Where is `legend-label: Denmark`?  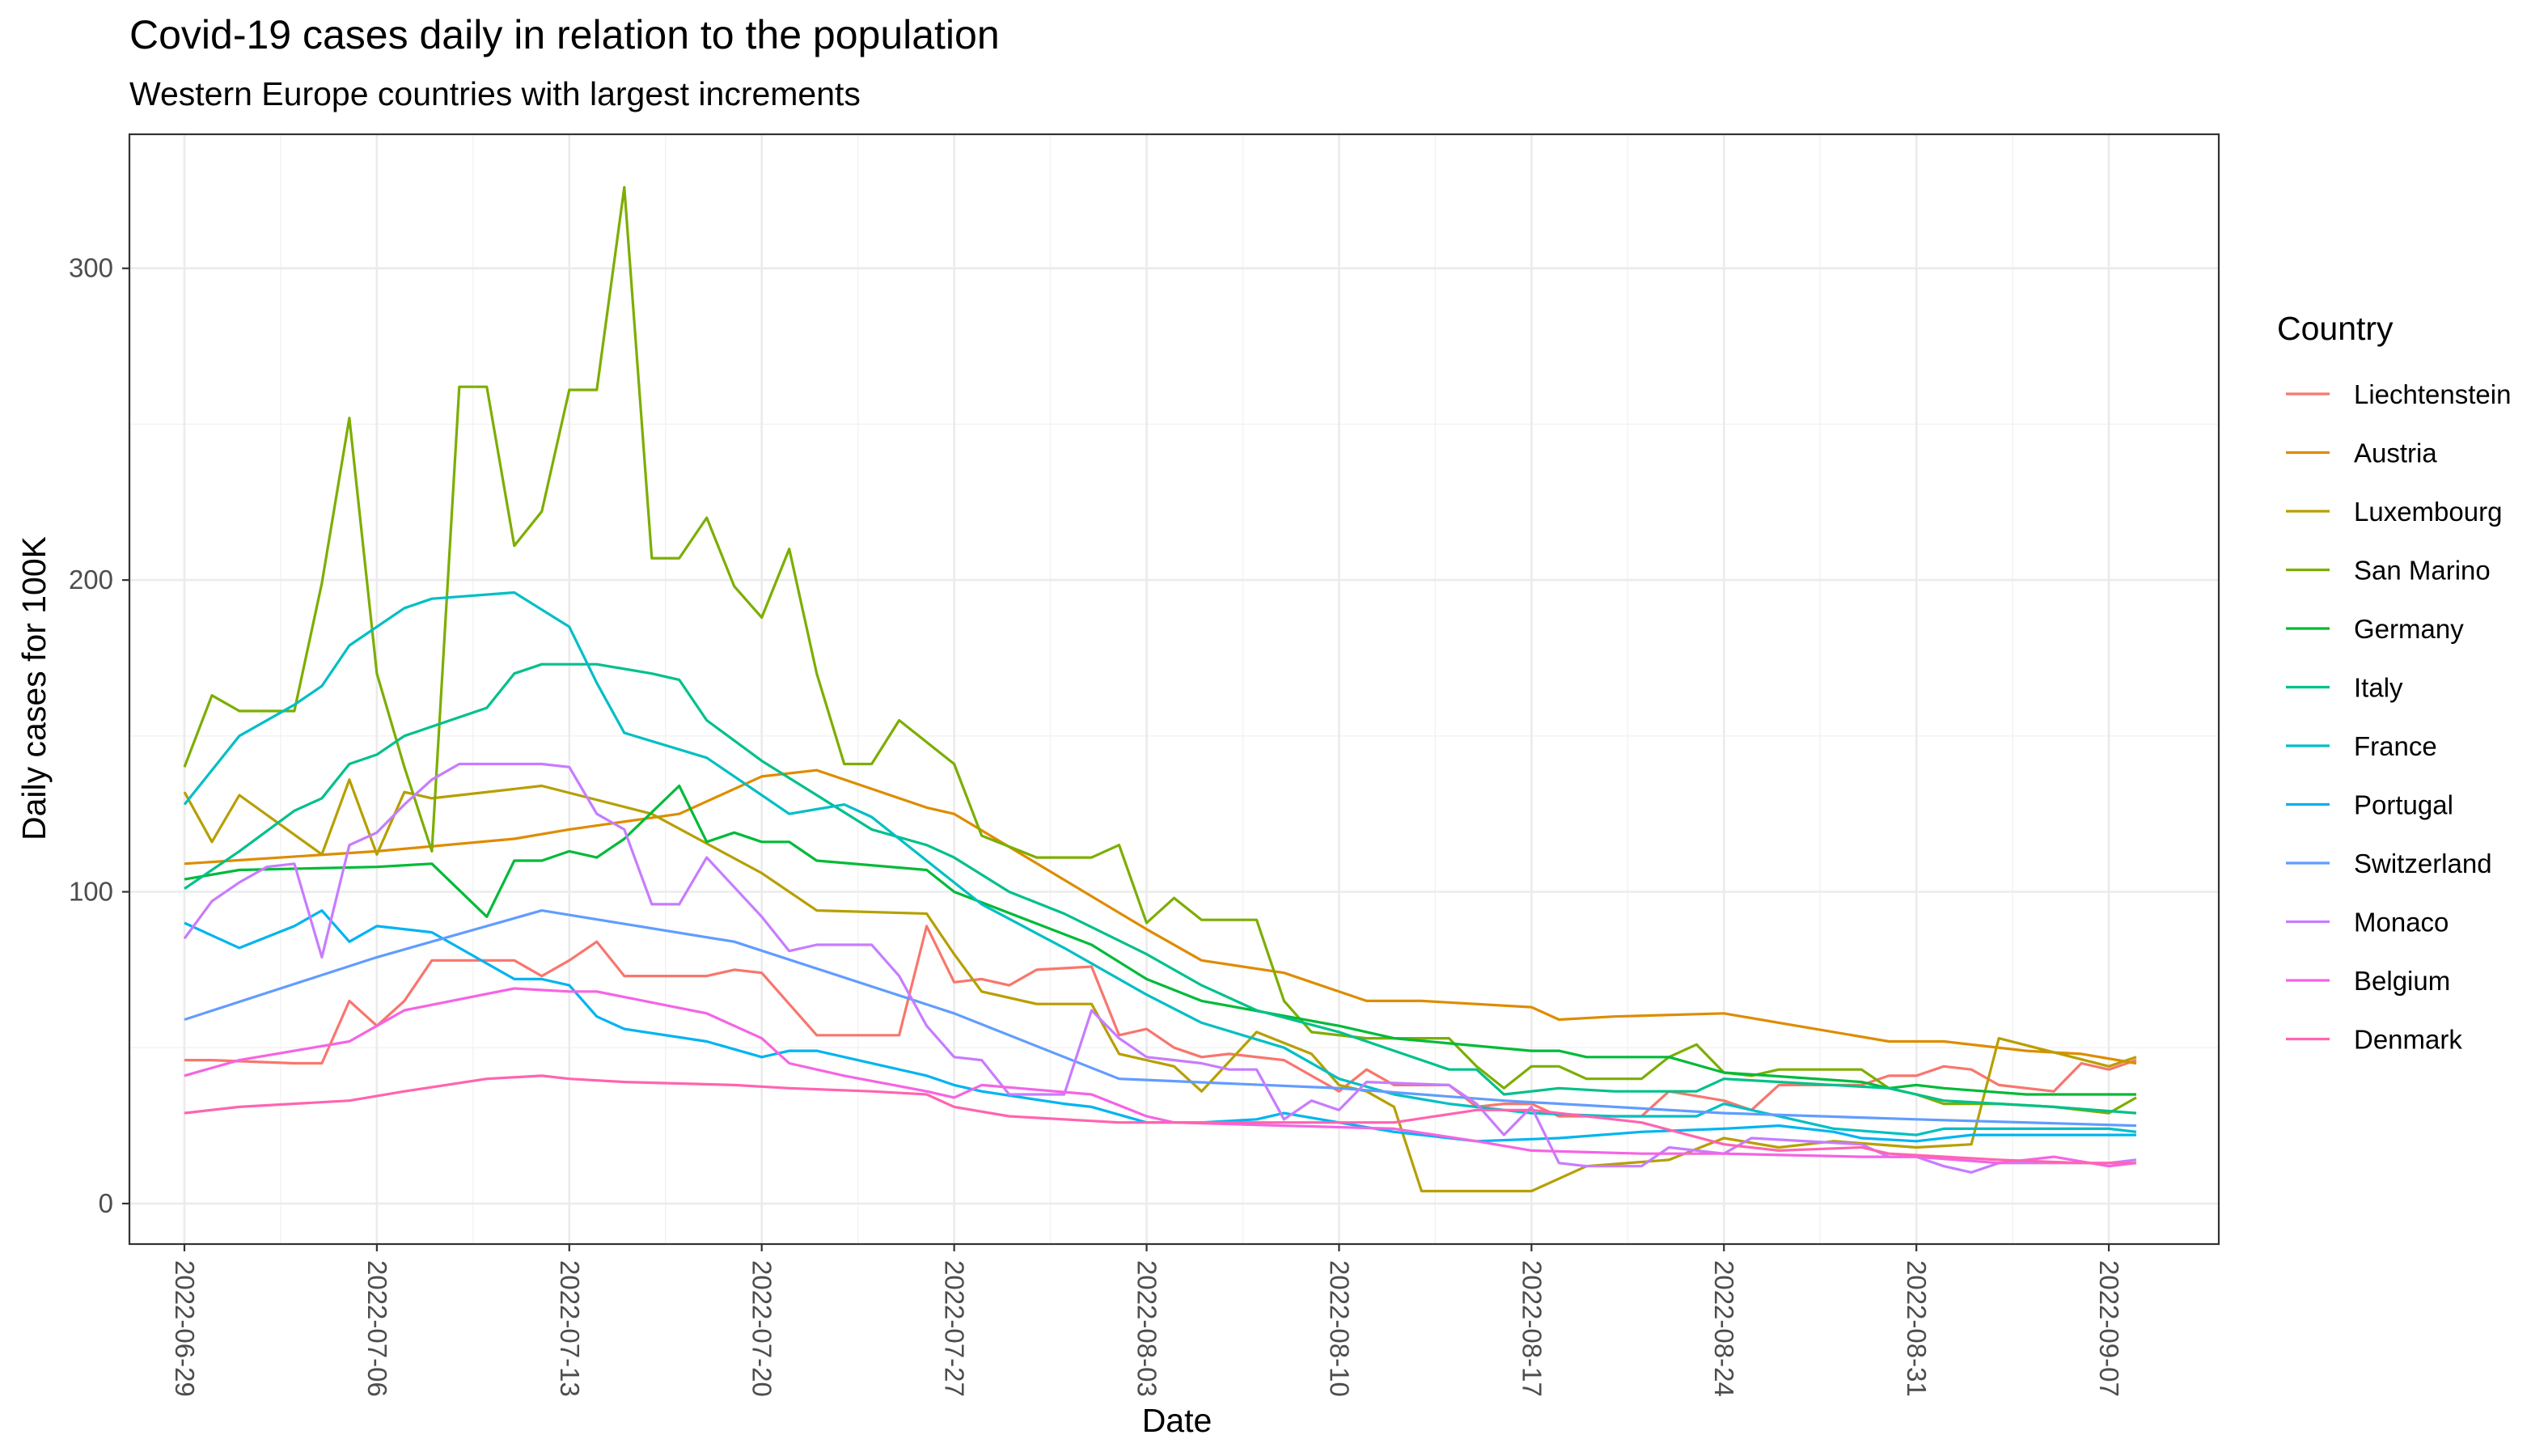 legend-label: Denmark is located at coordinates (2408, 1040).